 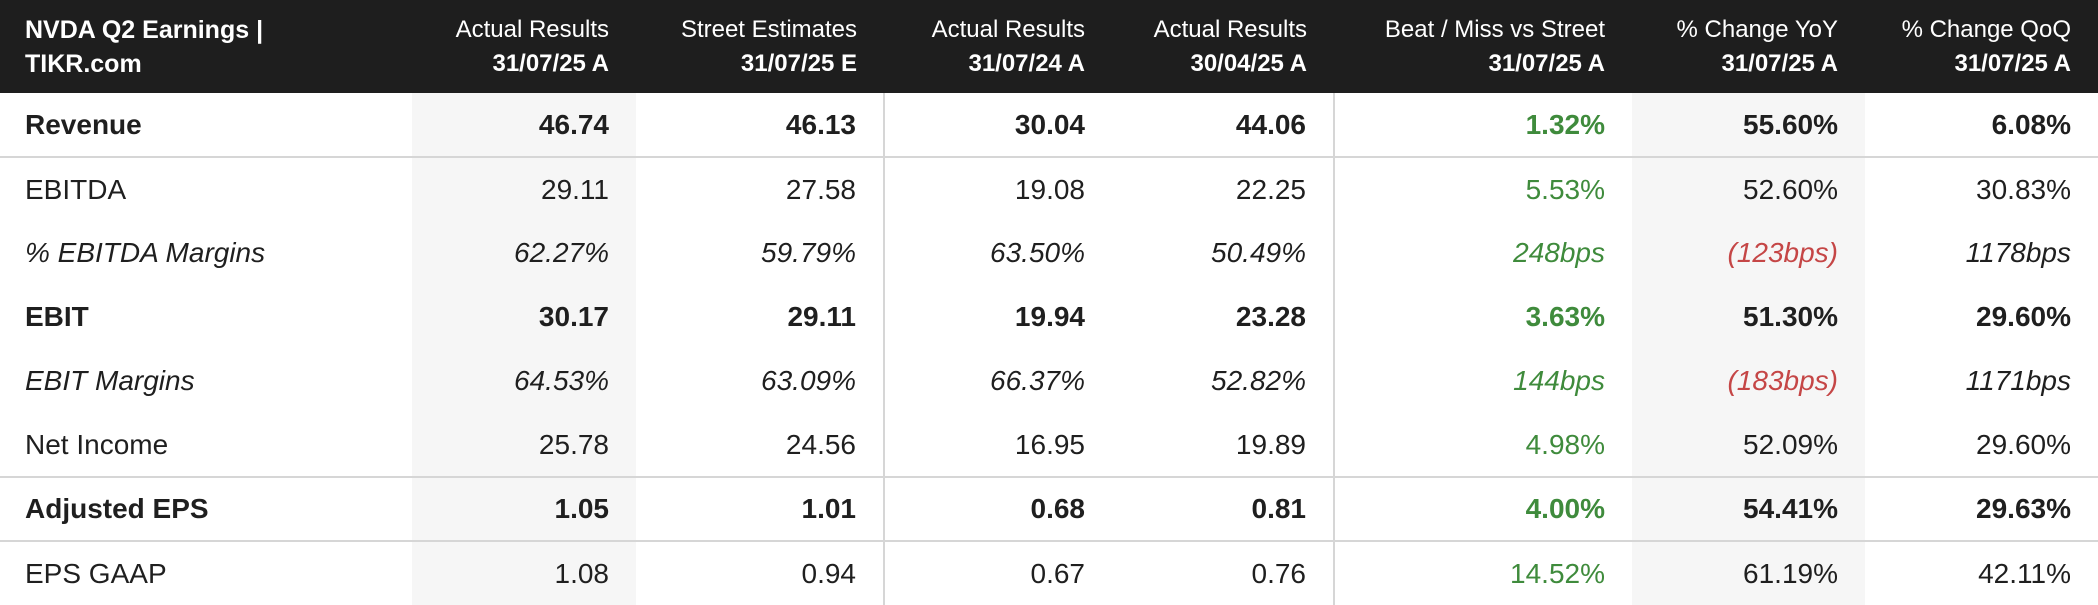 What do you see at coordinates (1223, 46) in the screenshot?
I see `column-header-actual-prior-quarter: Actual Results 30/04/25 A` at bounding box center [1223, 46].